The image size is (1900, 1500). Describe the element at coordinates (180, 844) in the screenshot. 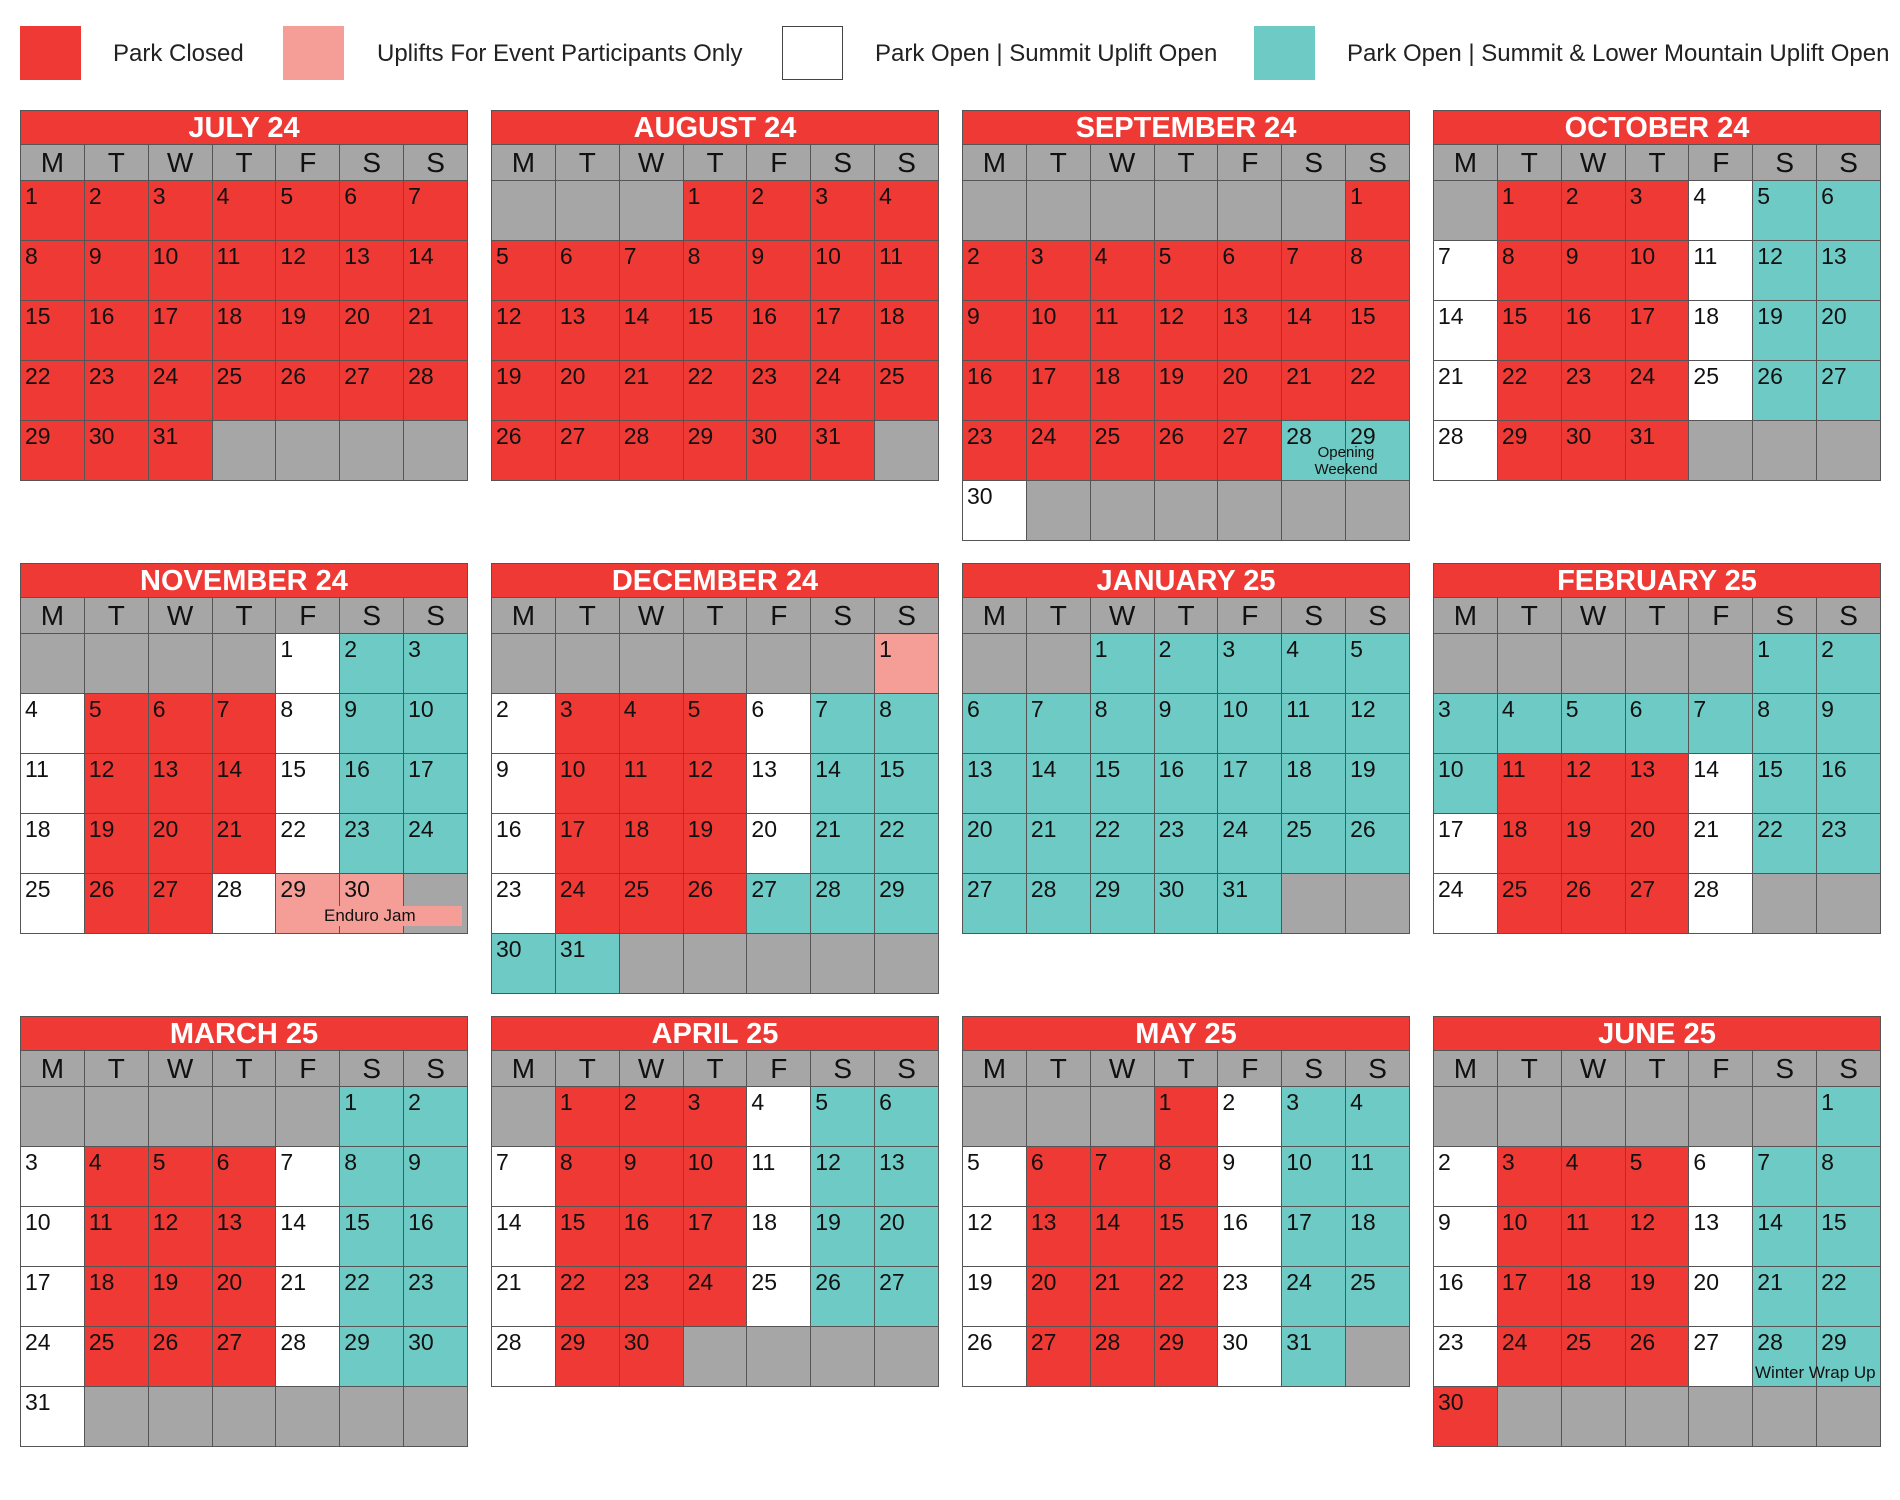

I see `day-cell-closed: 20` at that location.